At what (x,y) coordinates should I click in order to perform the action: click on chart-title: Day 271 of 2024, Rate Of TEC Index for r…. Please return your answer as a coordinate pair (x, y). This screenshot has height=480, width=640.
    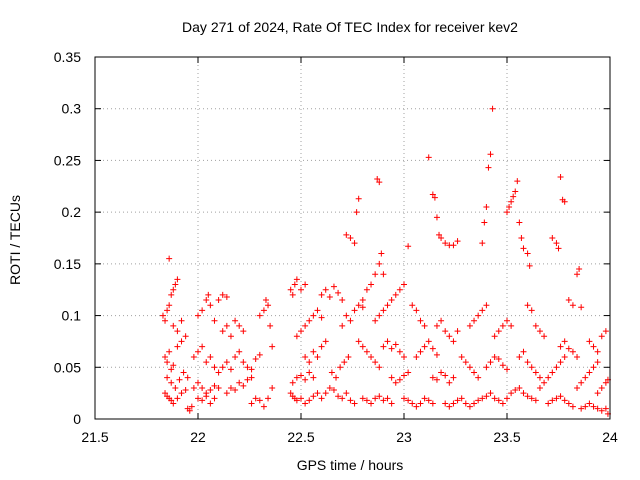
    Looking at the image, I should click on (350, 27).